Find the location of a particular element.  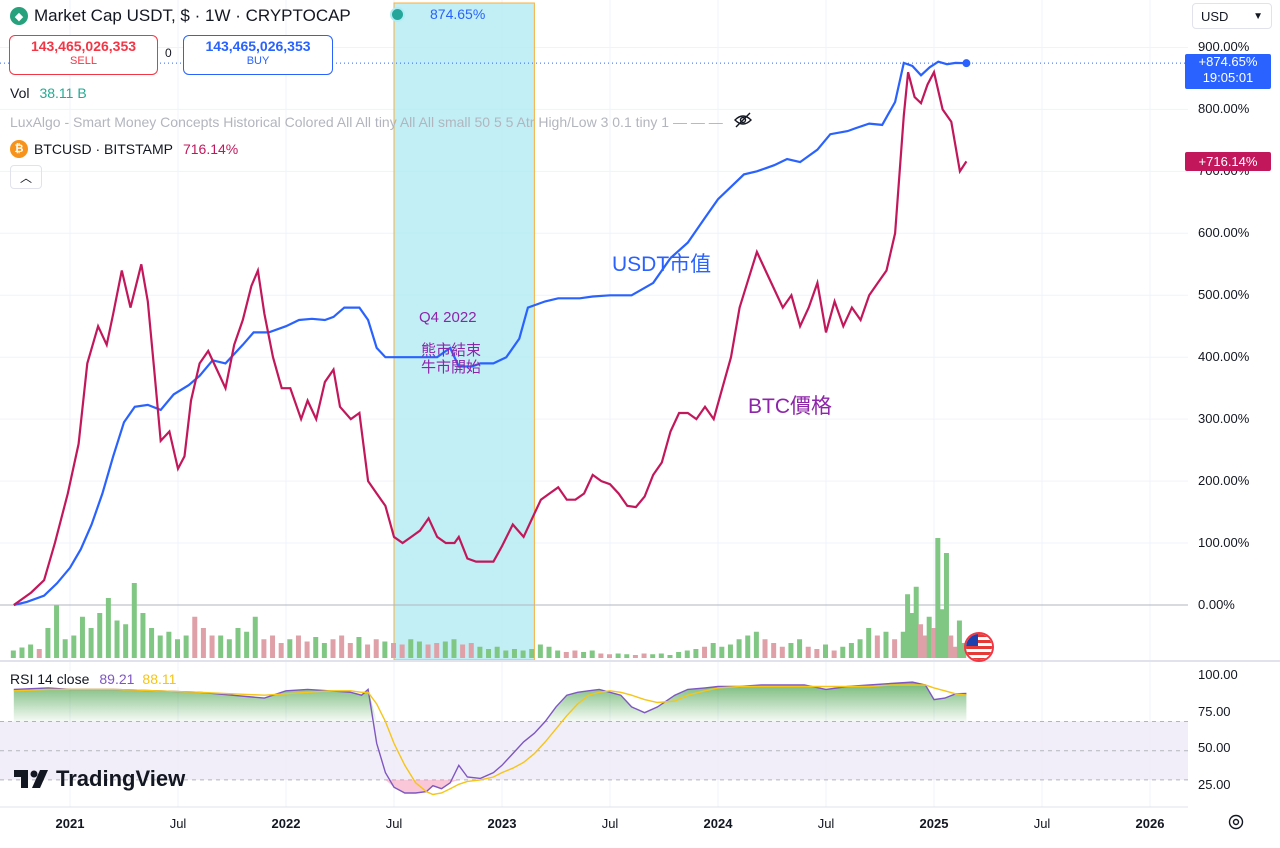

buy-button: 143,465,026,353 BUY is located at coordinates (258, 55).